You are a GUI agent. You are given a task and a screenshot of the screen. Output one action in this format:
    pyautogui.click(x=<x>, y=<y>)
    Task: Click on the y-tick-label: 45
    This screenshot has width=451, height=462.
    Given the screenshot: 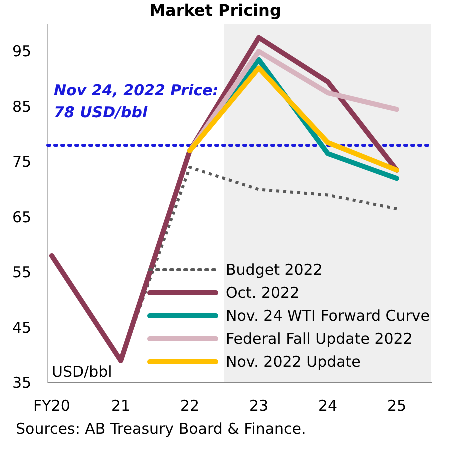 What is the action you would take?
    pyautogui.click(x=22, y=327)
    